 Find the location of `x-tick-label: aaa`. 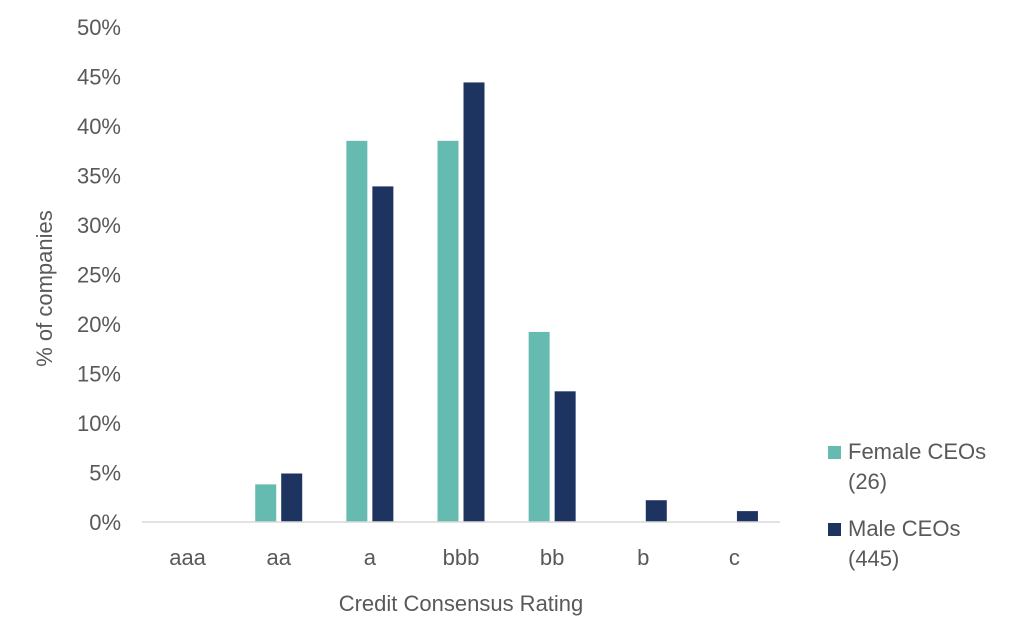

x-tick-label: aaa is located at coordinates (187, 557).